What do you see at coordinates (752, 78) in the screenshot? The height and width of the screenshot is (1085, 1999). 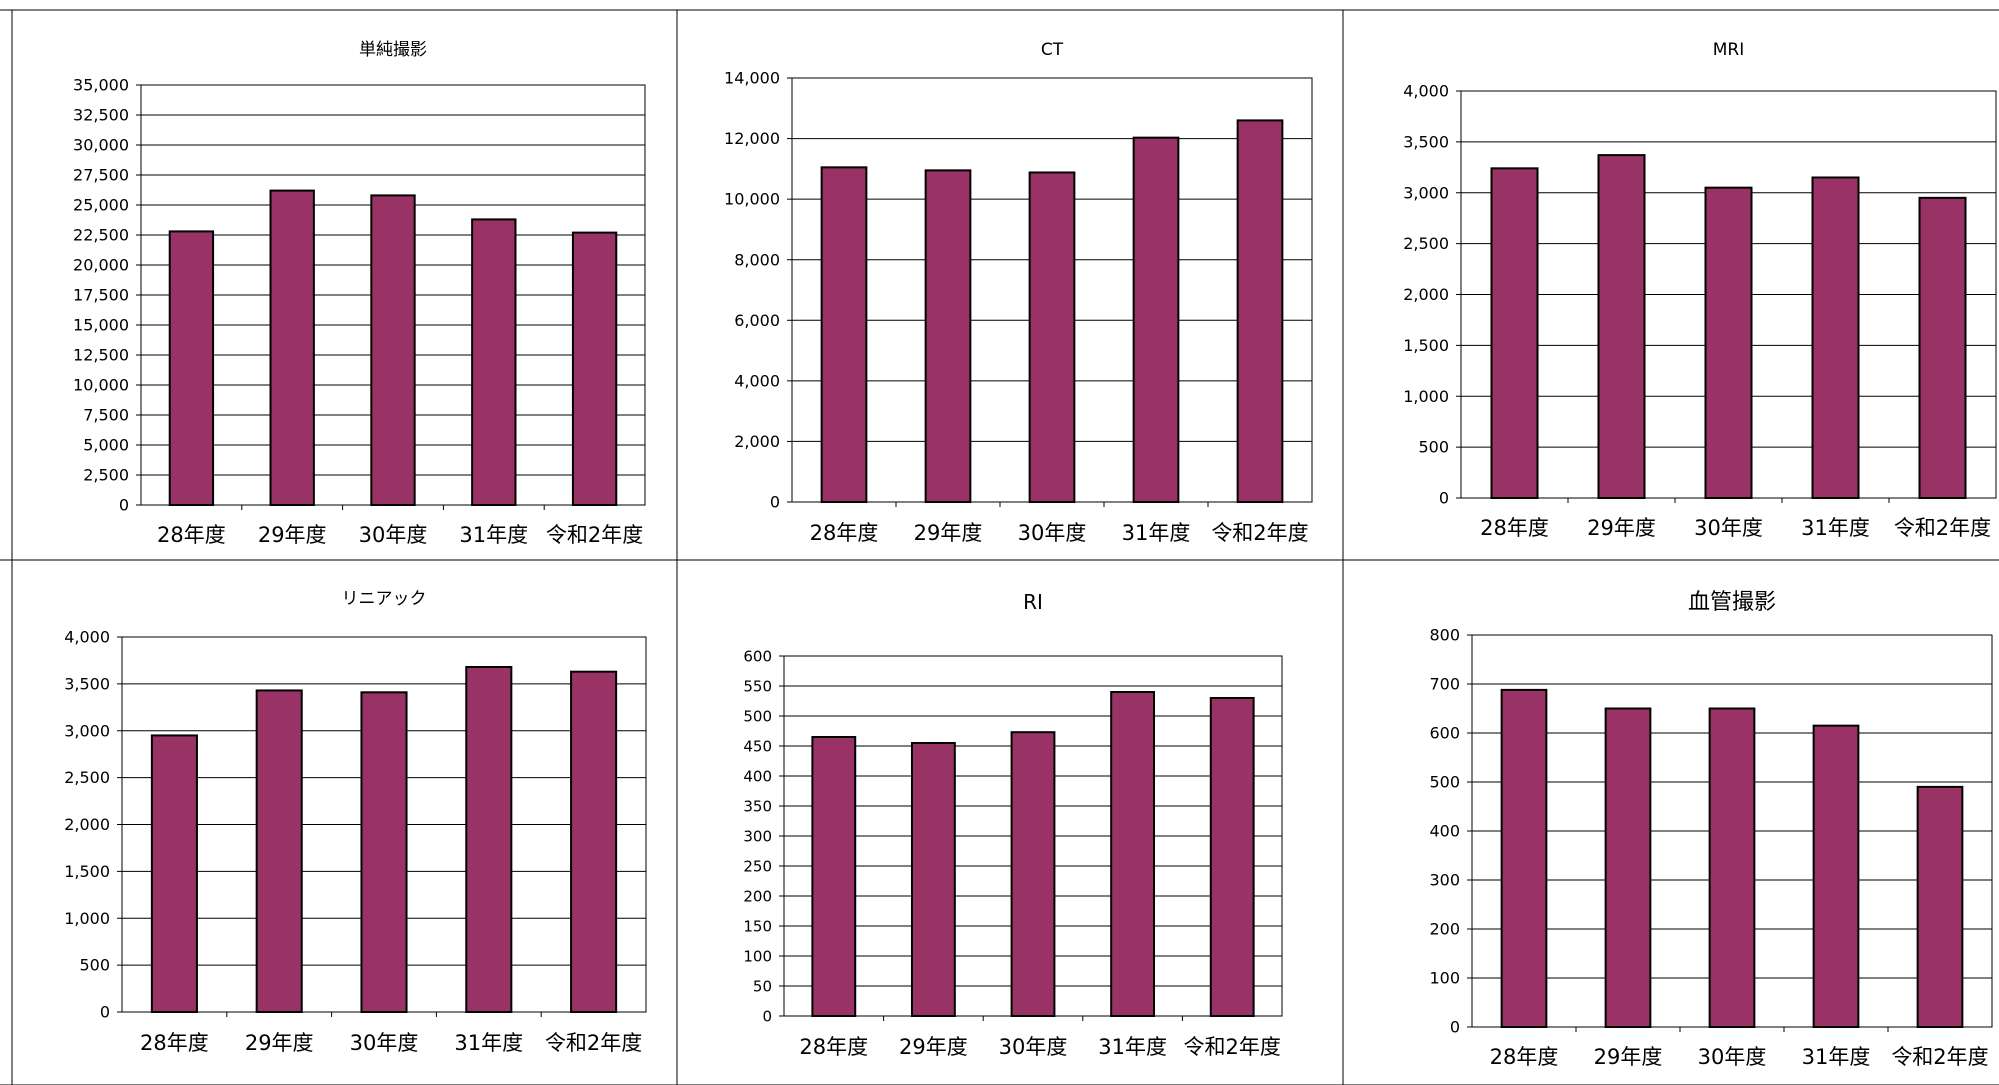 I see `y-tick-label: 14,000` at bounding box center [752, 78].